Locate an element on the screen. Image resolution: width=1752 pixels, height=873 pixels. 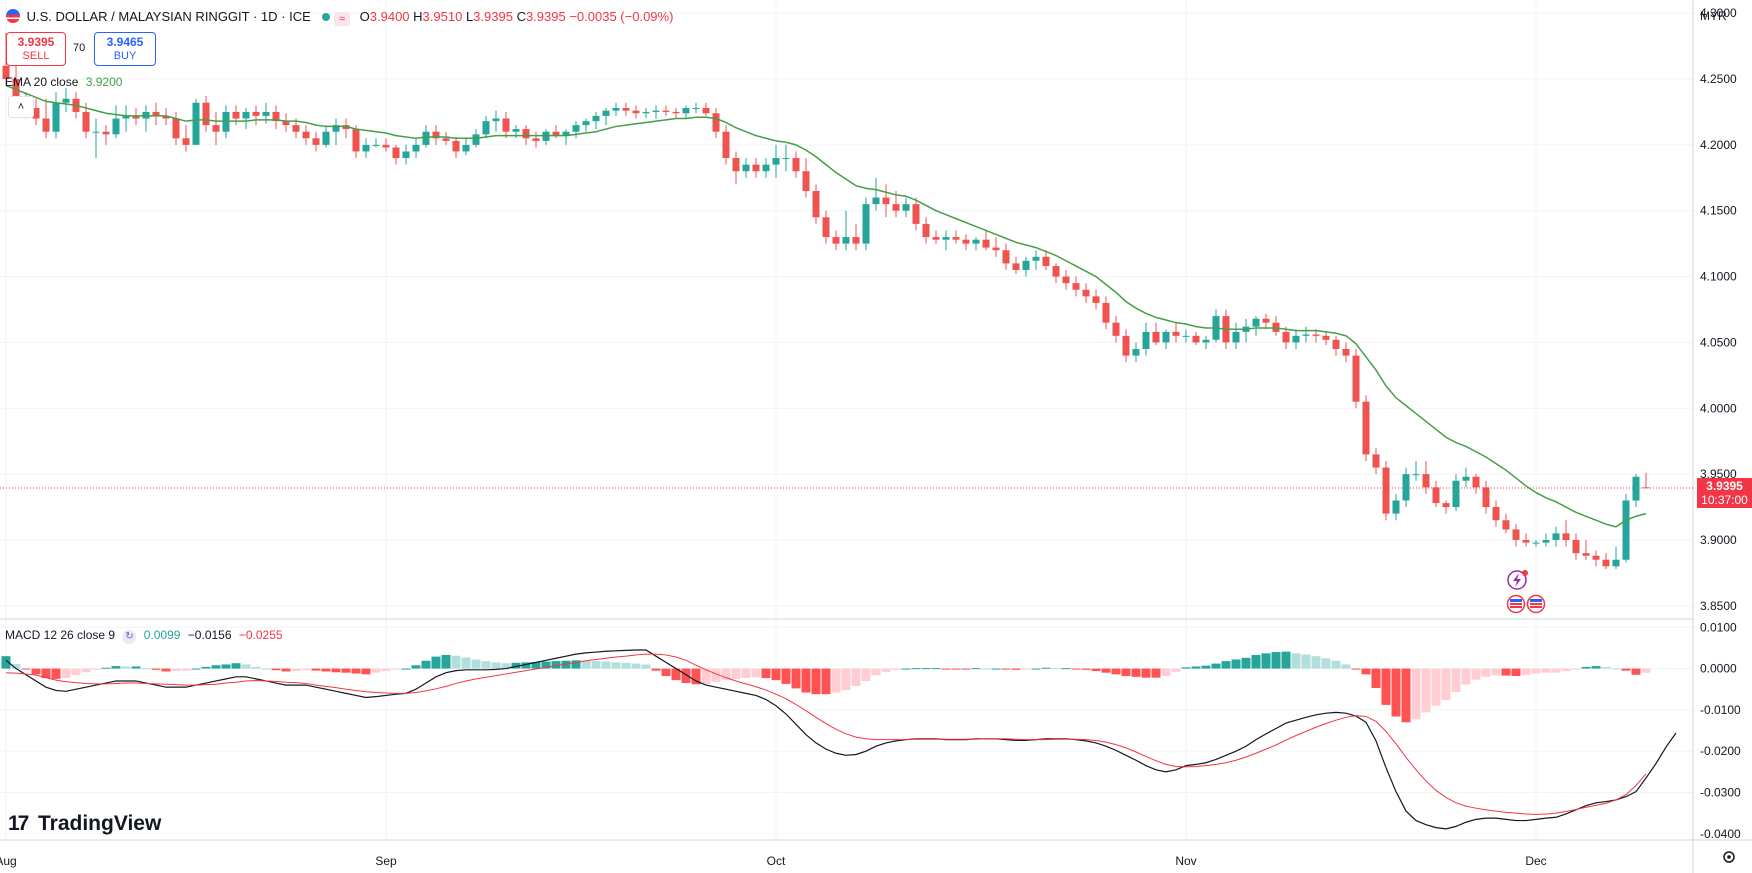
sell-price: 3.9395 is located at coordinates (36, 42).